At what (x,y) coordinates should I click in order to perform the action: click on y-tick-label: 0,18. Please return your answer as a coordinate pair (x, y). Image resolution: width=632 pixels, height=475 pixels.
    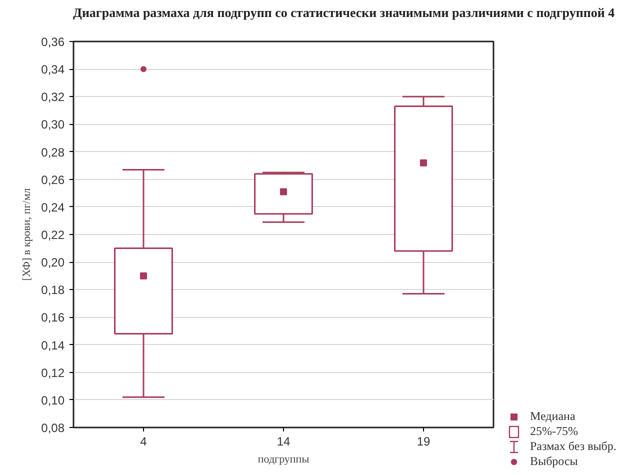
    Looking at the image, I should click on (53, 290).